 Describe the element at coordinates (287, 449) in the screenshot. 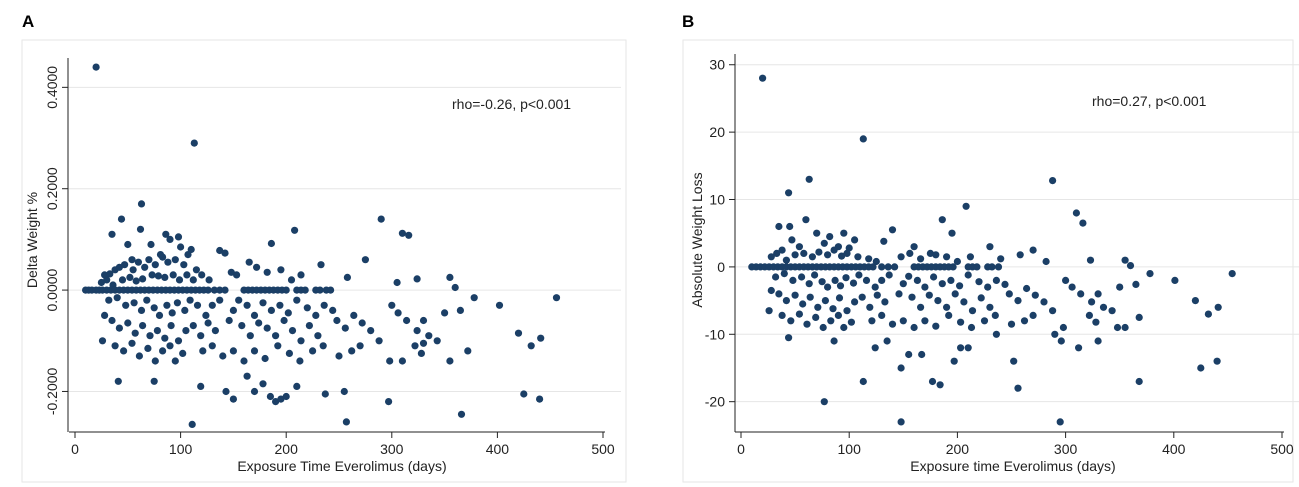

I see `x-tick-label: 200` at that location.